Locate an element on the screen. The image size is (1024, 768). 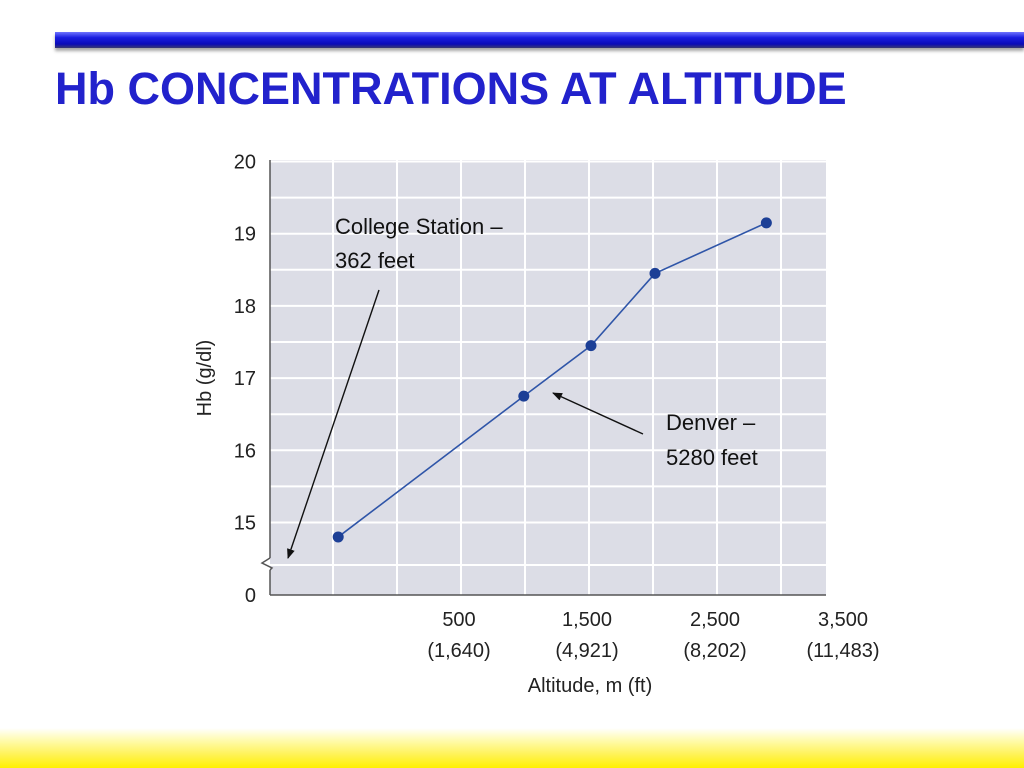
x-tick-label: 1,500 is located at coordinates (587, 620).